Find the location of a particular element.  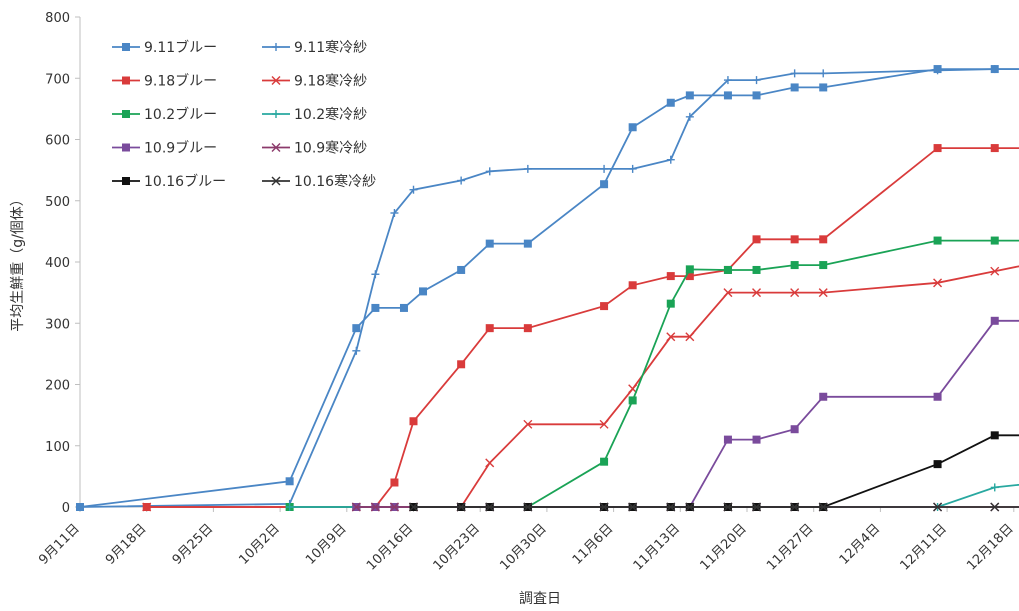

x-tick-label: 9月25日 is located at coordinates (193, 544).